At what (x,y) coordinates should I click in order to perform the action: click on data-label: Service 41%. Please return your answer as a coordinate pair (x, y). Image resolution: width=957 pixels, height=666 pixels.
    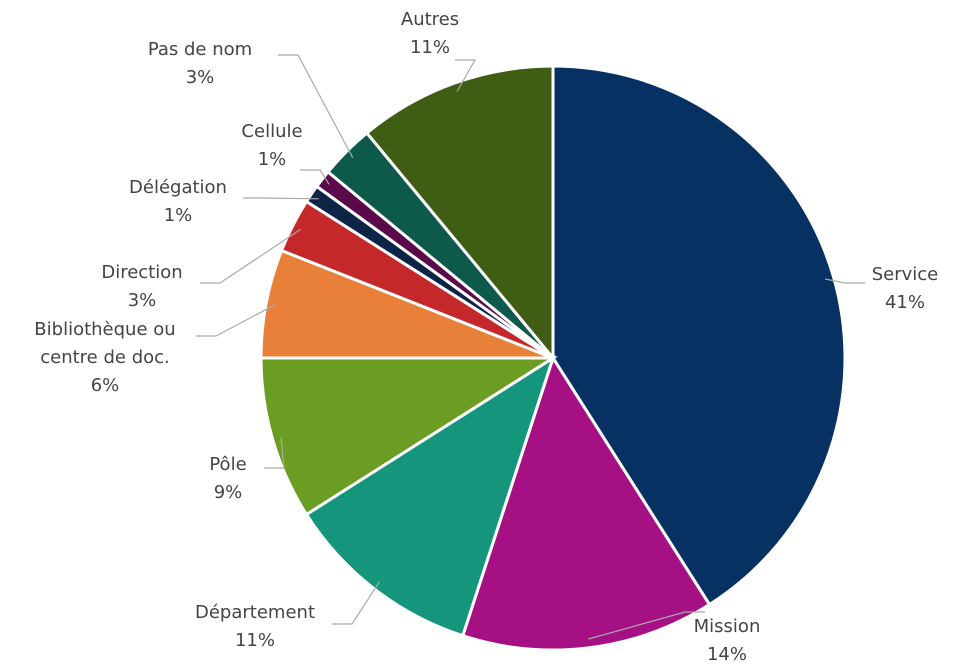
    Looking at the image, I should click on (901, 289).